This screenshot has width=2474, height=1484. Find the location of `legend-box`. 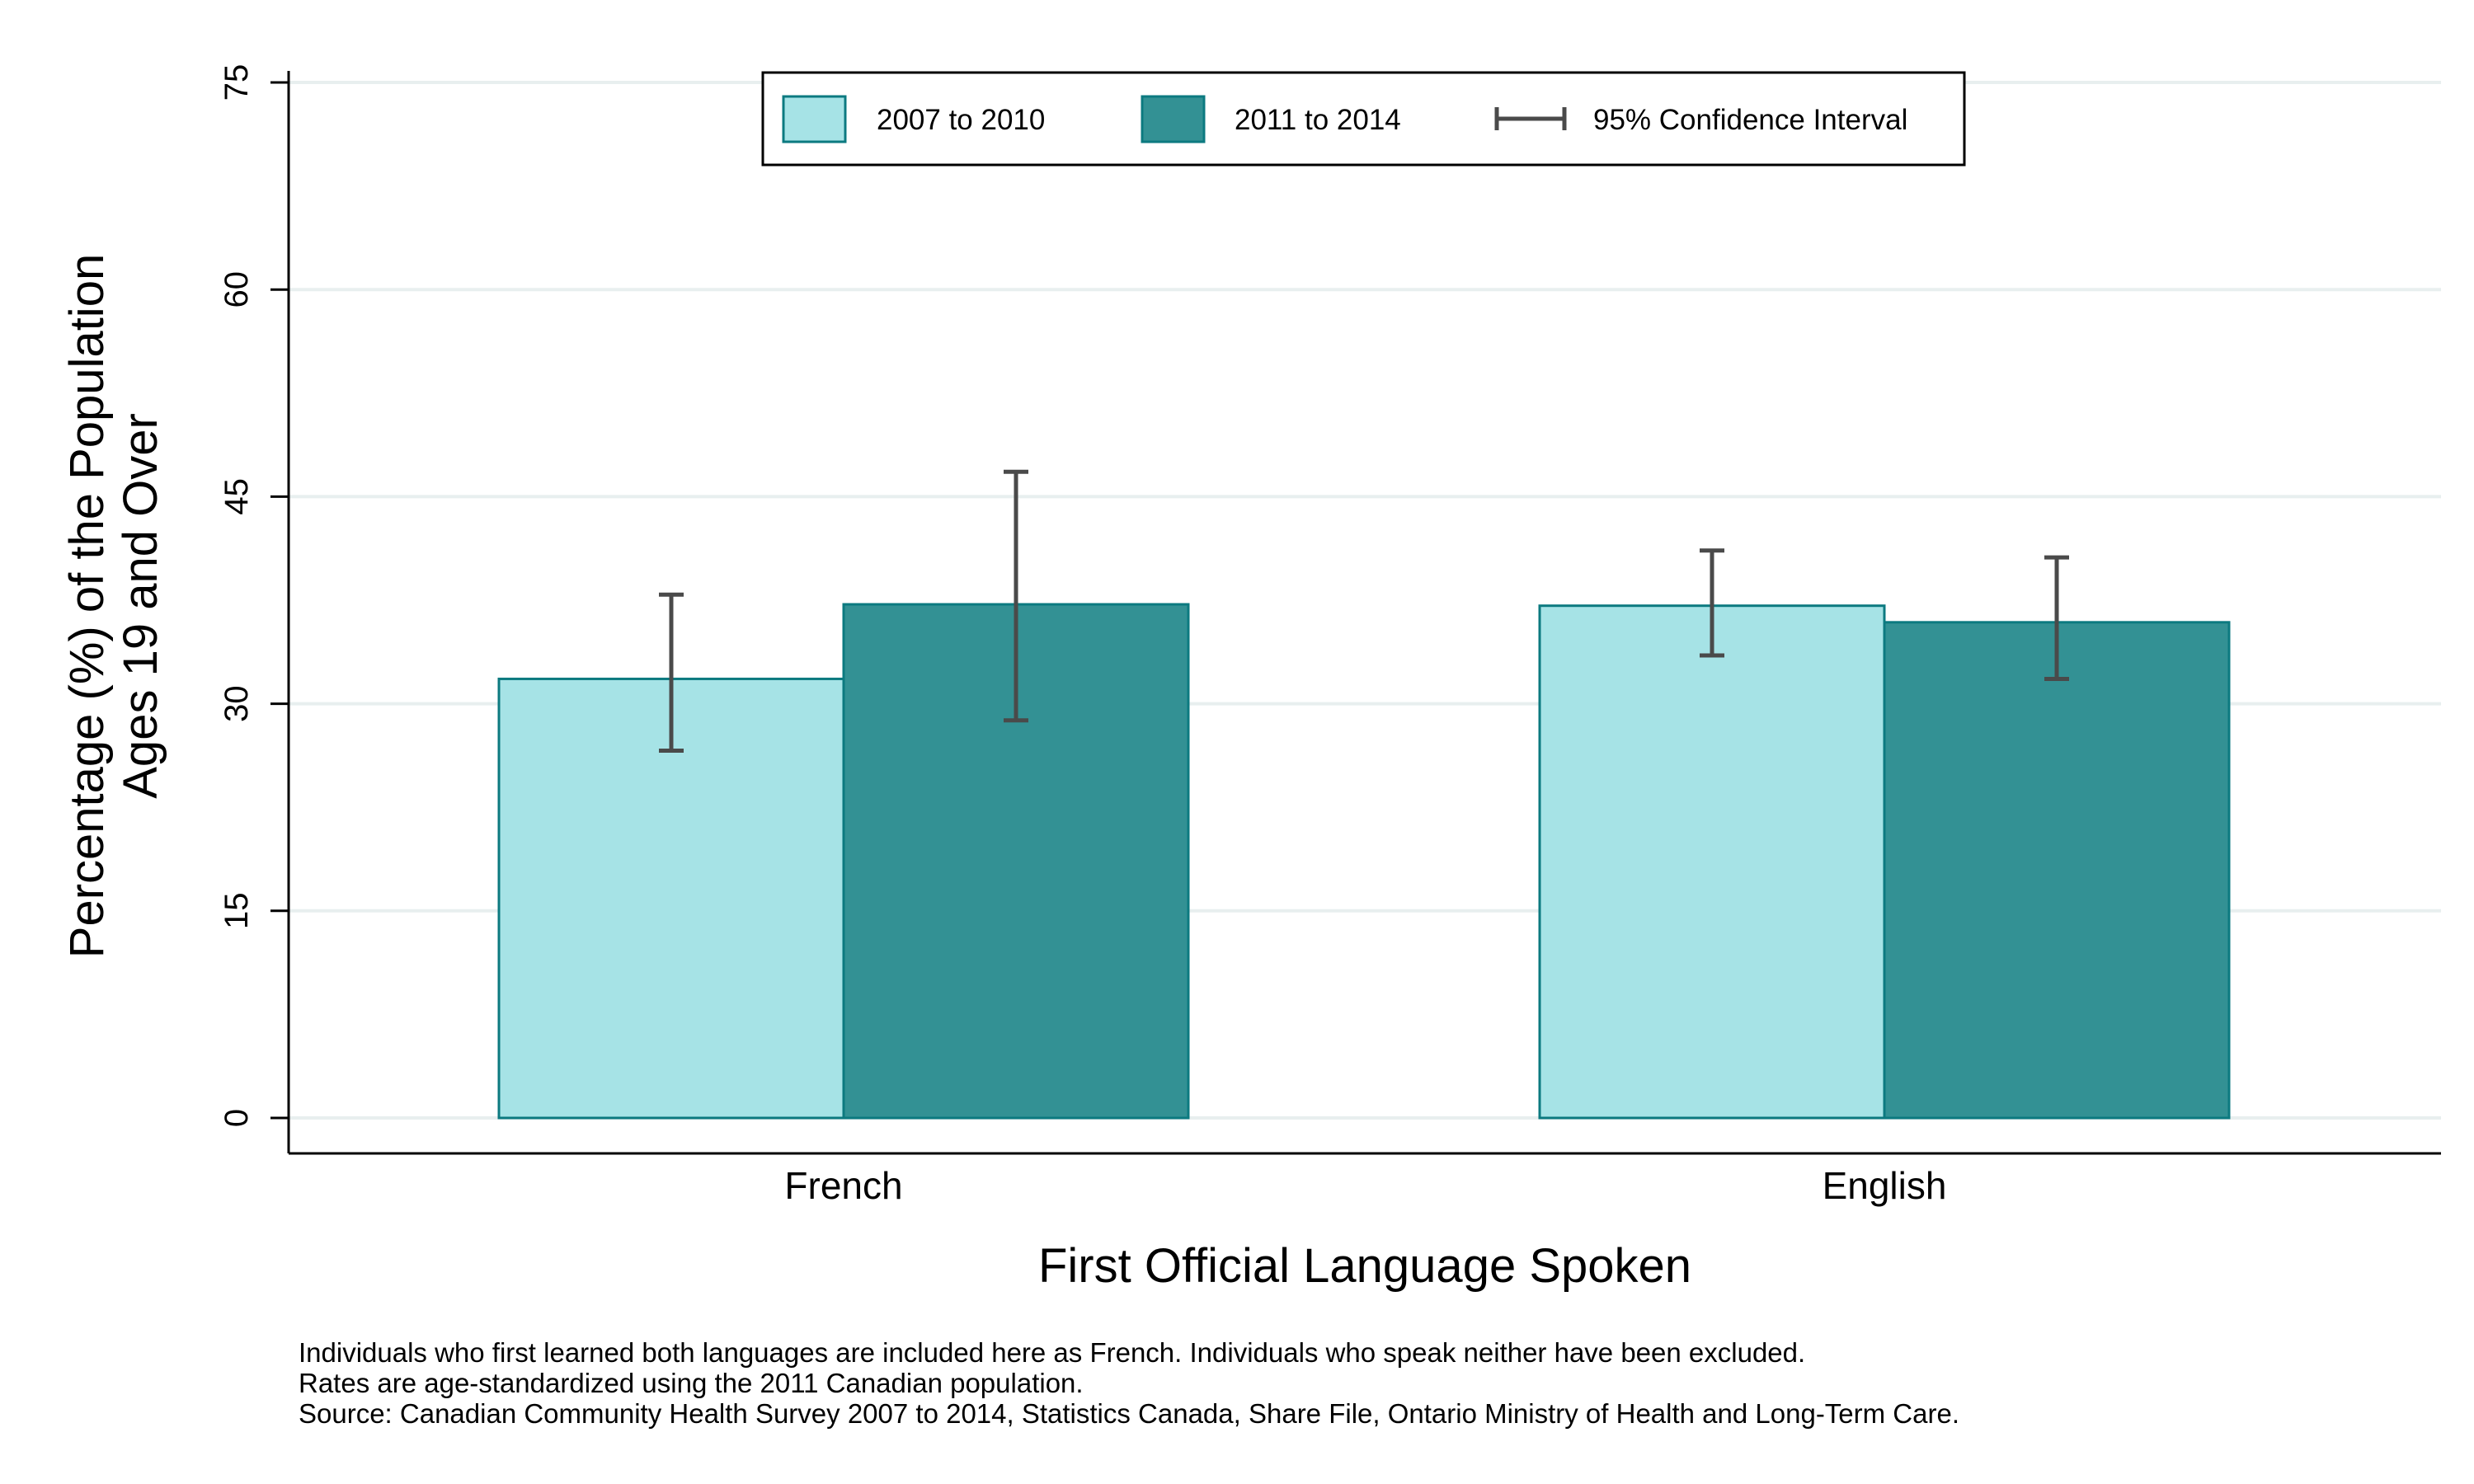

legend-box is located at coordinates (1363, 119).